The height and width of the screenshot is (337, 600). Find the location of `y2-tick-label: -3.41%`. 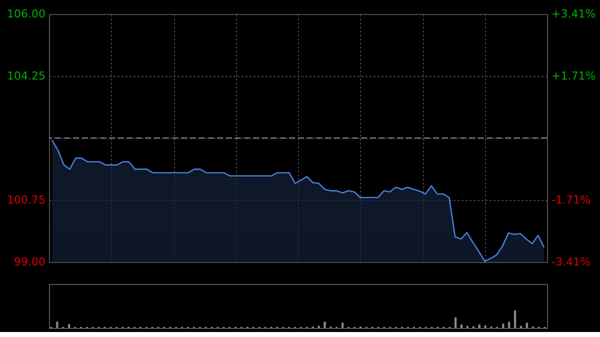

y2-tick-label: -3.41% is located at coordinates (571, 262).